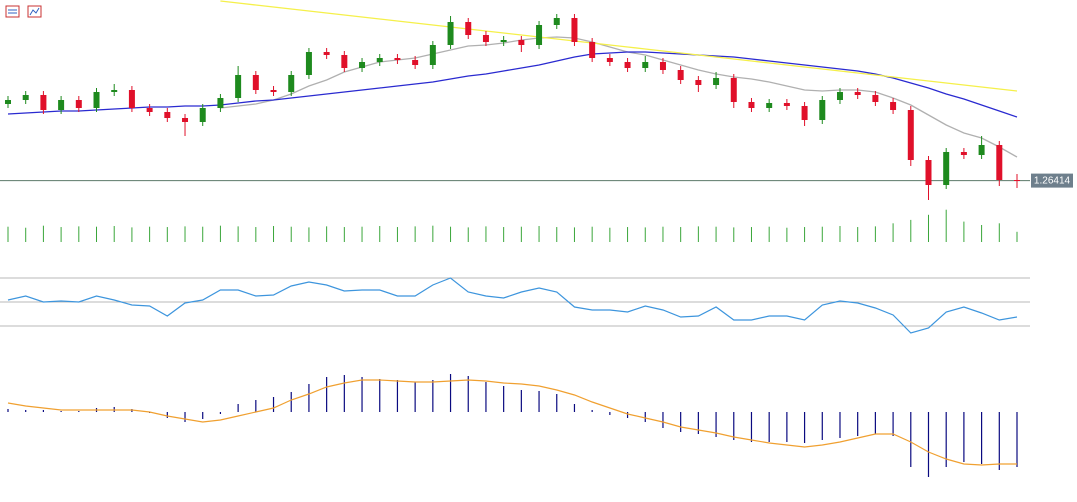  What do you see at coordinates (512, 305) in the screenshot?
I see `rsi-line` at bounding box center [512, 305].